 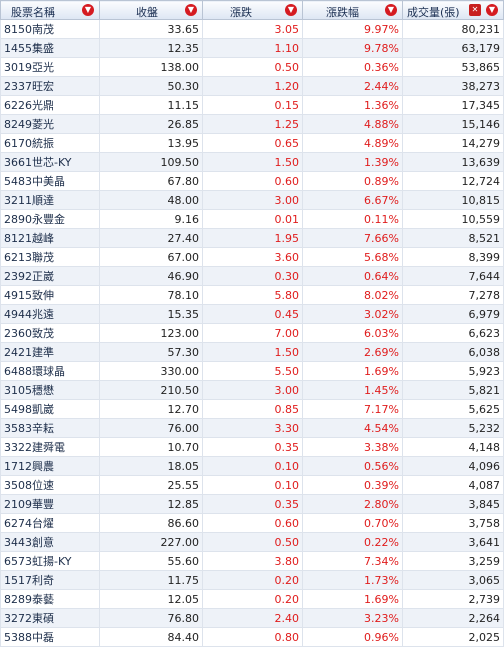 What do you see at coordinates (50, 67) in the screenshot?
I see `stock-name-cell: 3019亞光` at bounding box center [50, 67].